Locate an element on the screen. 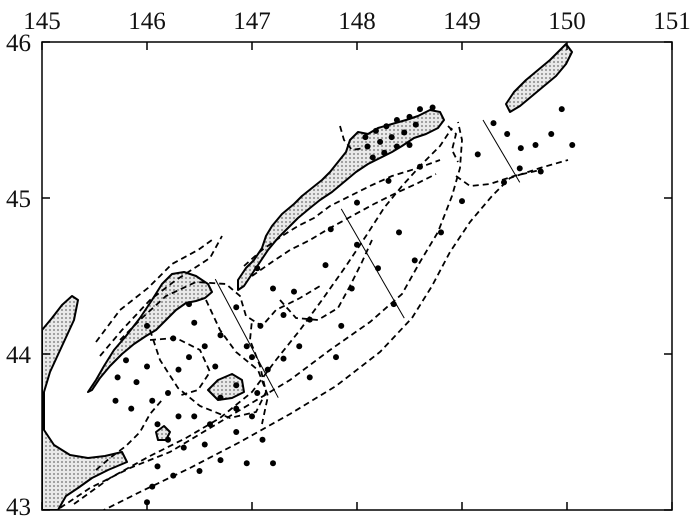 This screenshot has height=518, width=690. hokkaido-land is located at coordinates (85, 402).